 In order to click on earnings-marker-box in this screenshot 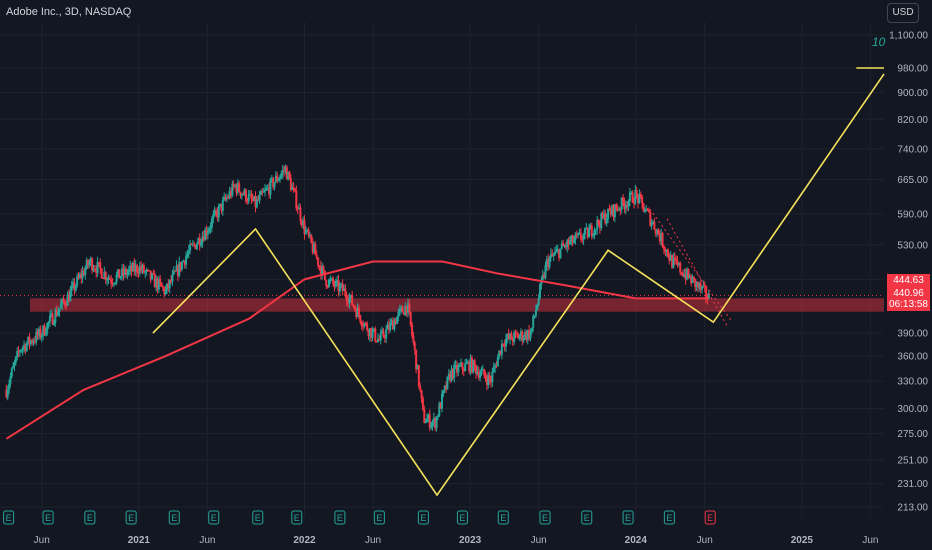, I will do `click(423, 517)`.